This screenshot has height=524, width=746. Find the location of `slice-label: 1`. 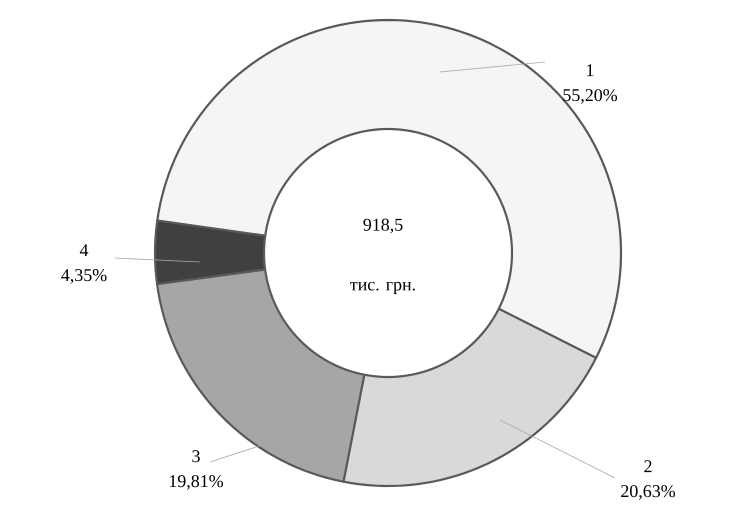

slice-label: 1 is located at coordinates (590, 70).